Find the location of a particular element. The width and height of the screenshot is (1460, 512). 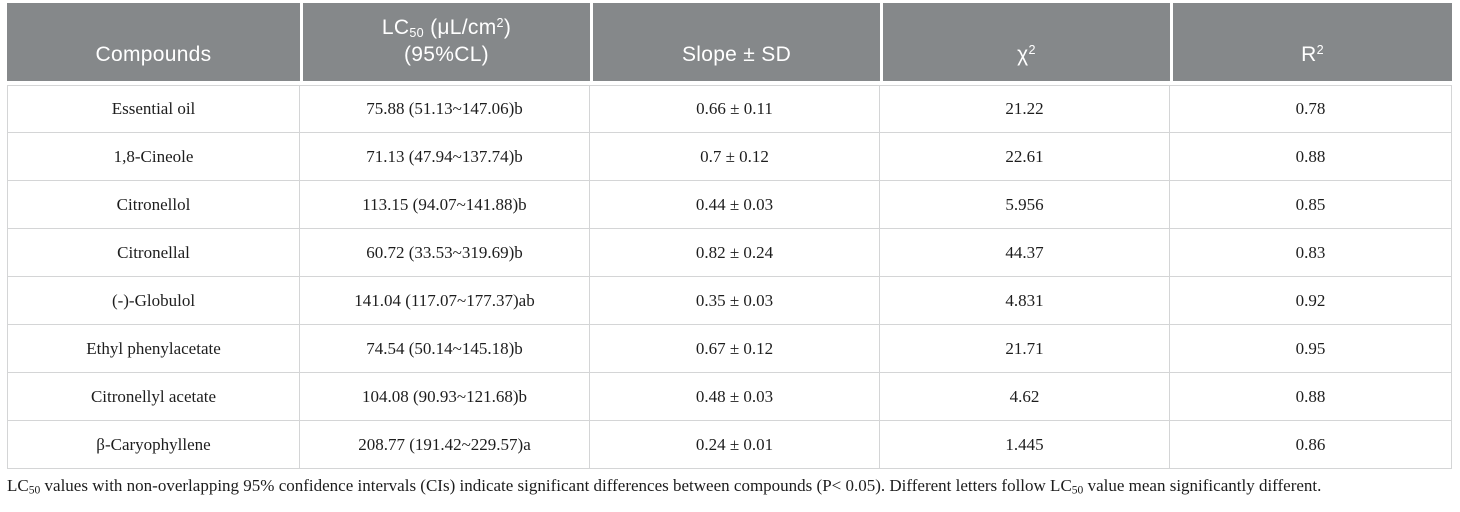

lc50-units-close: ) is located at coordinates (507, 27).